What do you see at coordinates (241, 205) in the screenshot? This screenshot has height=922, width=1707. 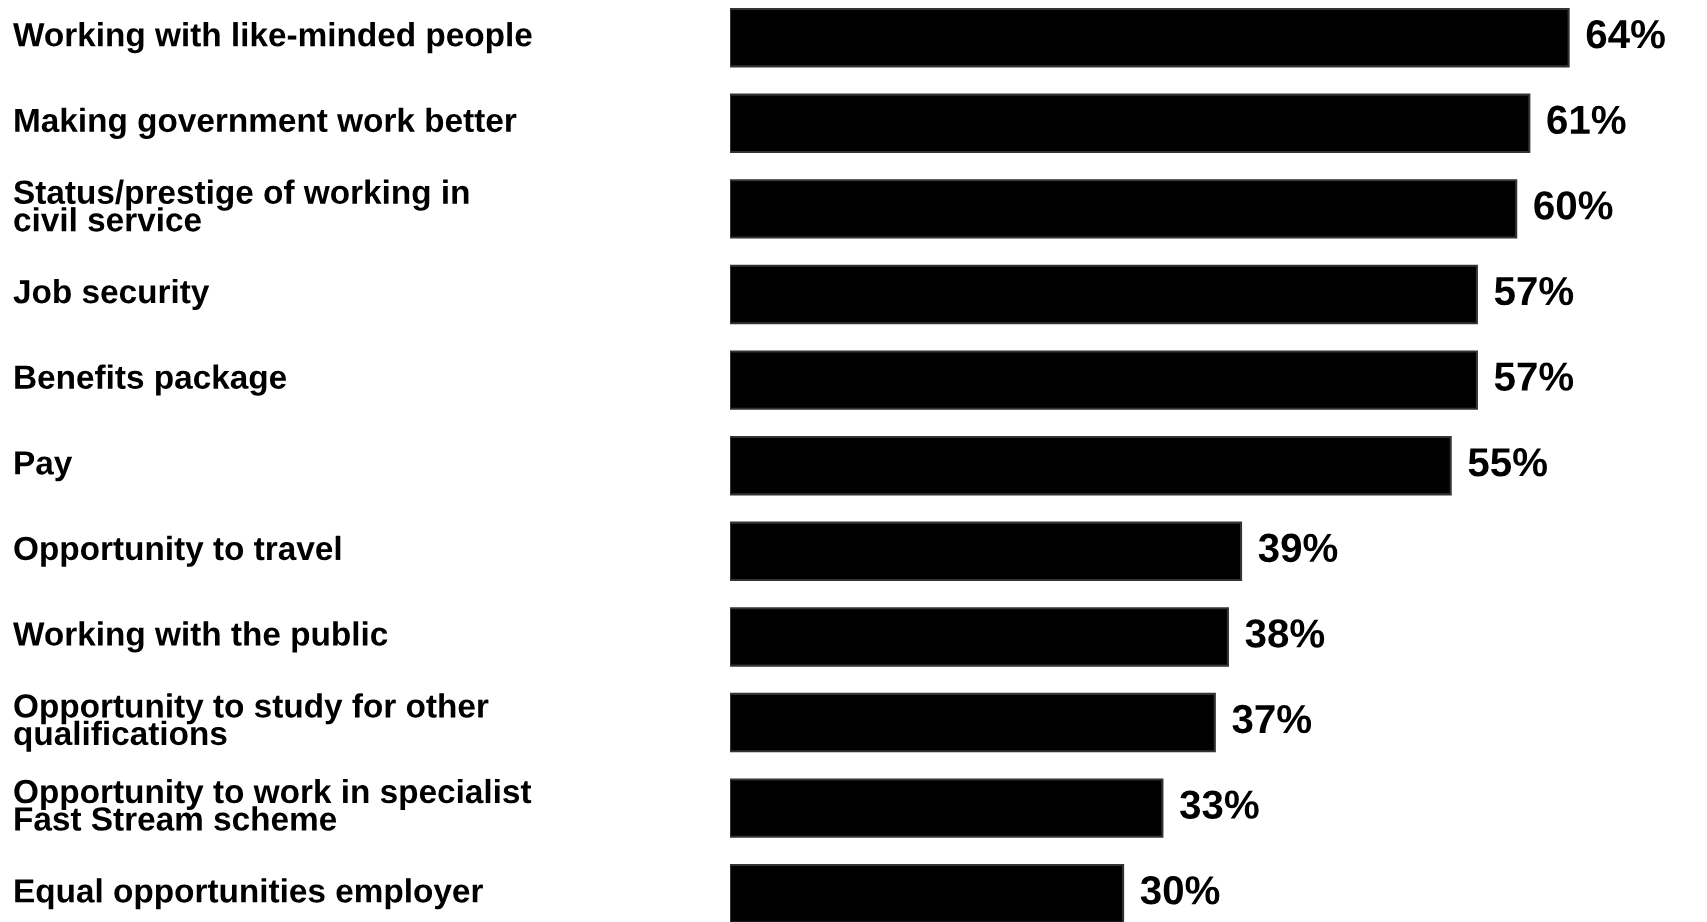 I see `y-tick-label: Status/prestige of working in civil service` at bounding box center [241, 205].